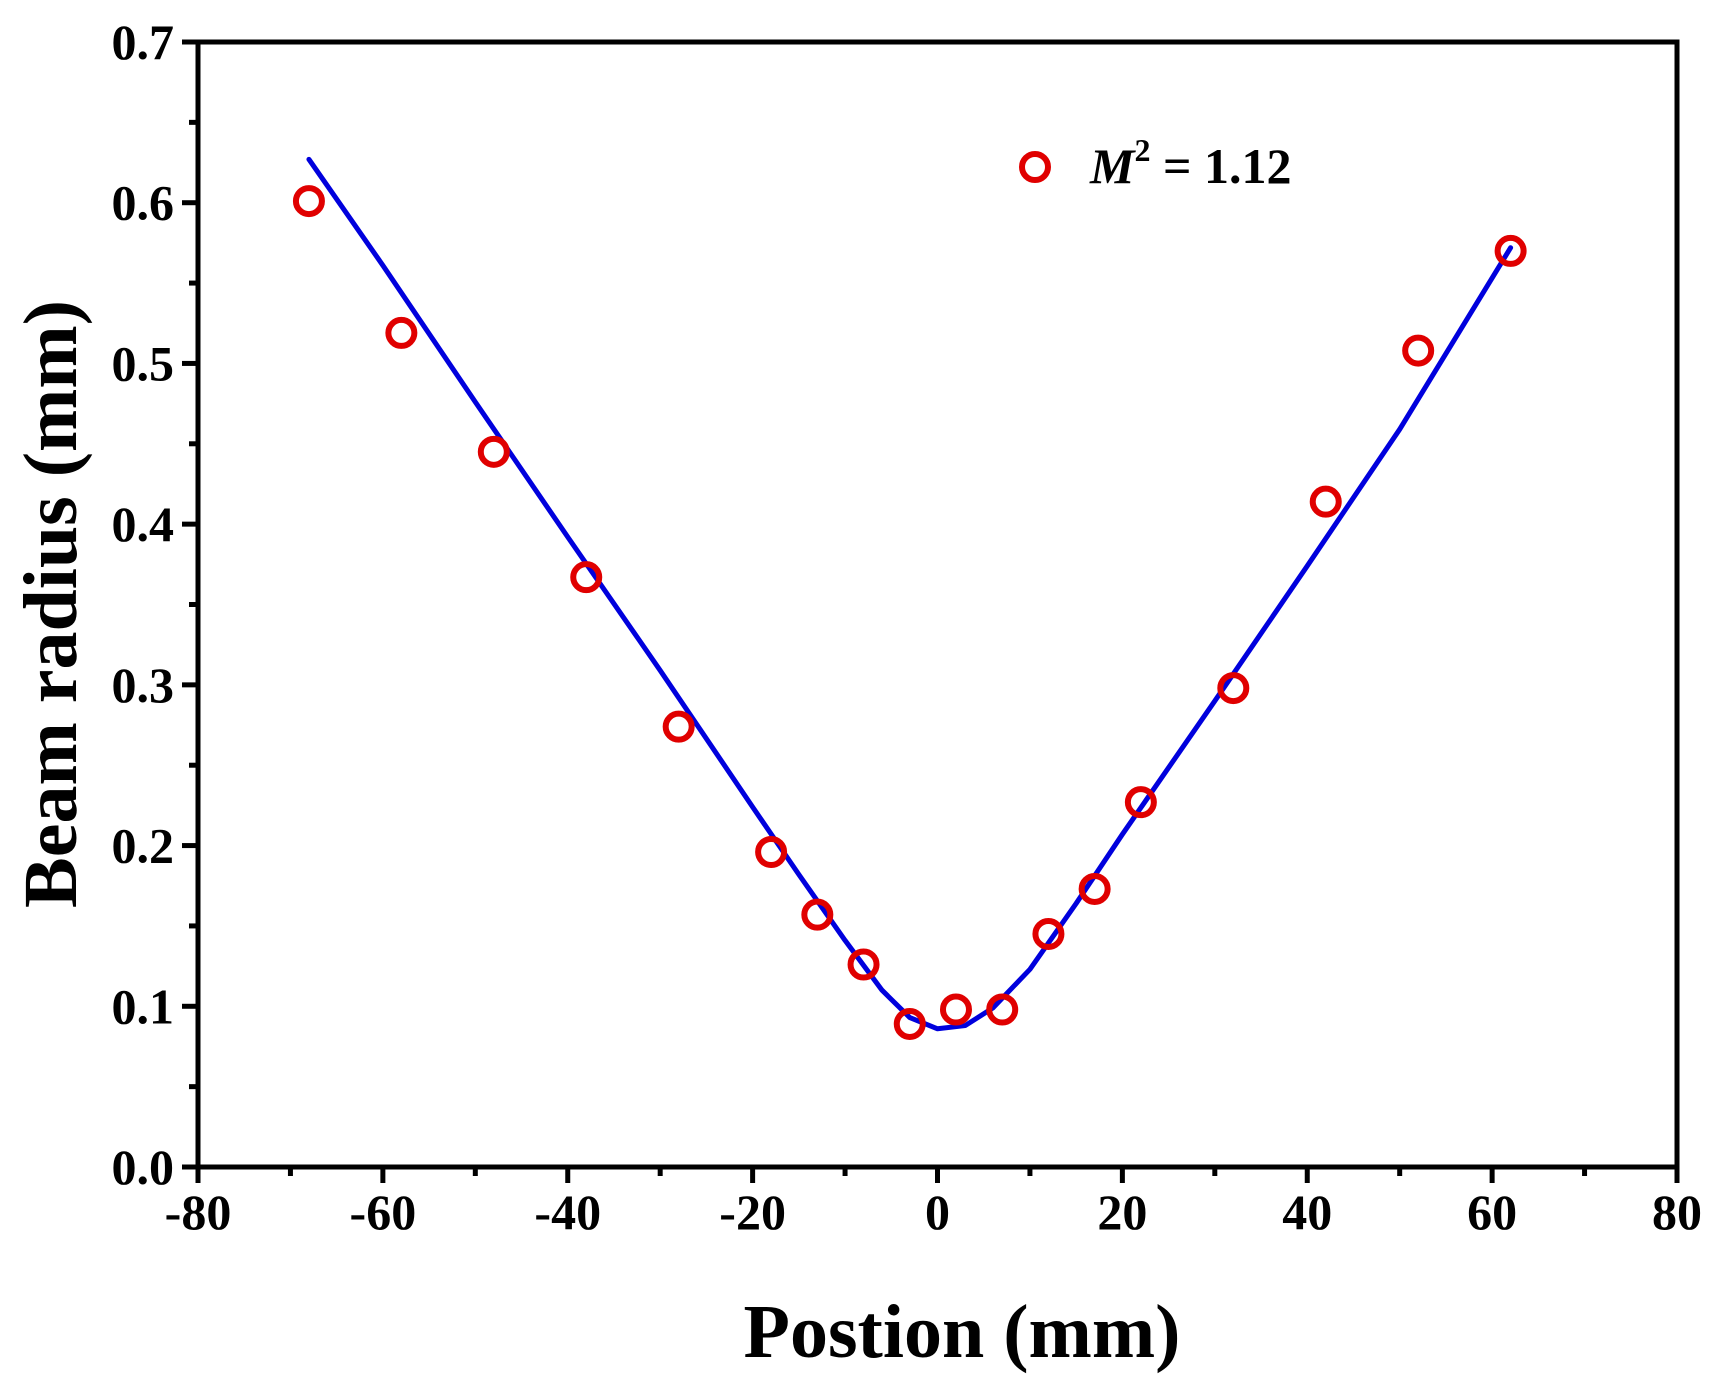 This screenshot has width=1715, height=1384. Describe the element at coordinates (143, 1006) in the screenshot. I see `y-tick-label: 0.1` at that location.